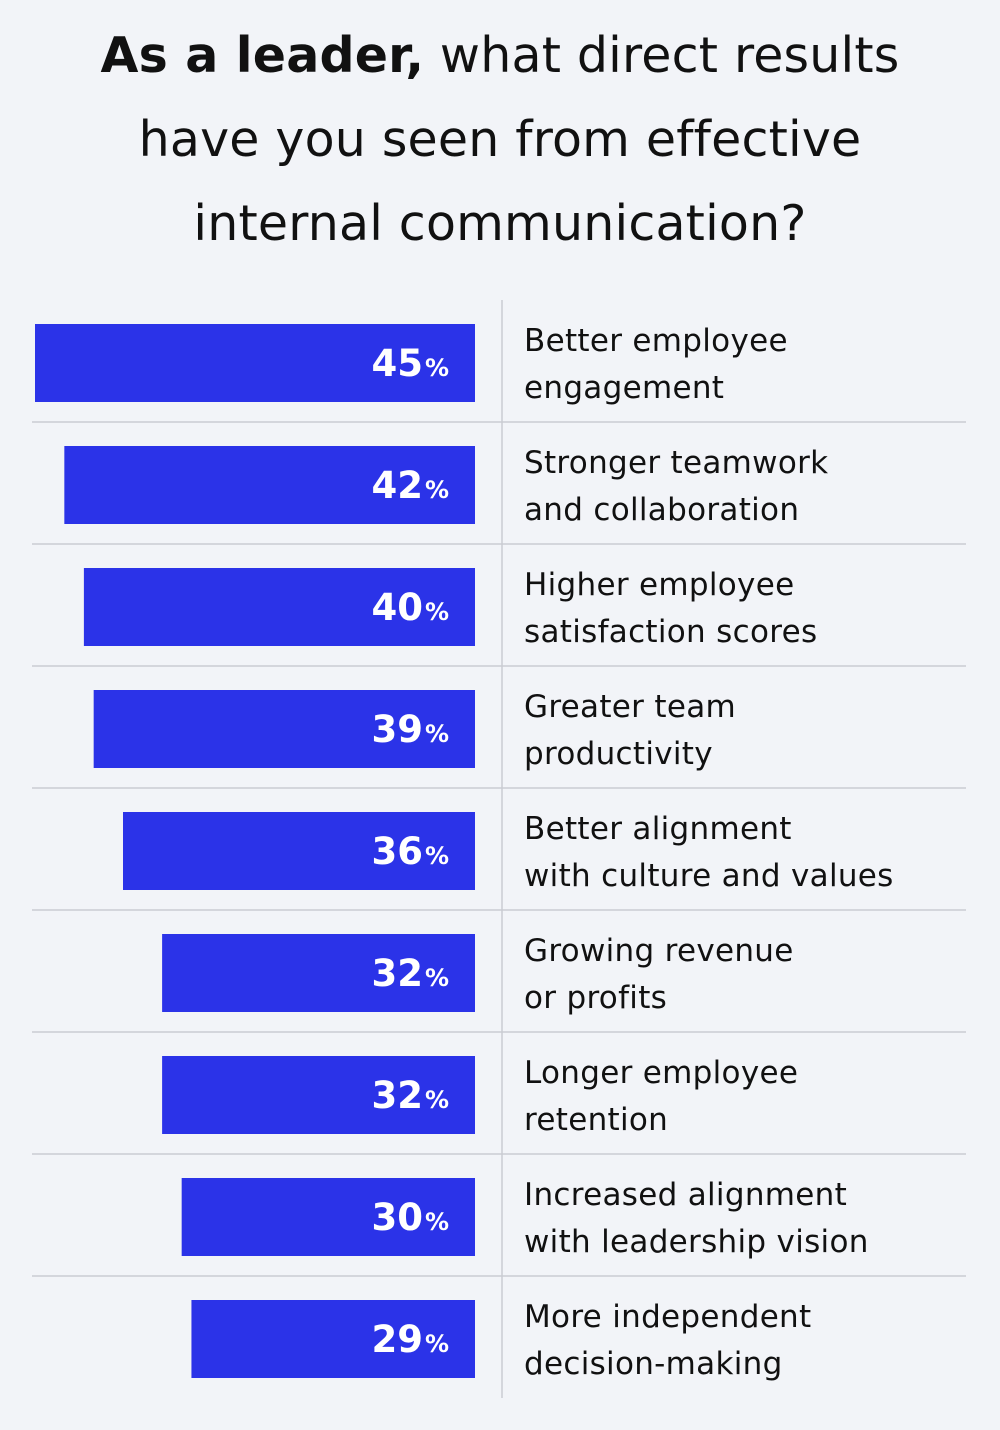 This screenshot has width=1000, height=1430. What do you see at coordinates (410, 851) in the screenshot?
I see `bar-value-label: 36%` at bounding box center [410, 851].